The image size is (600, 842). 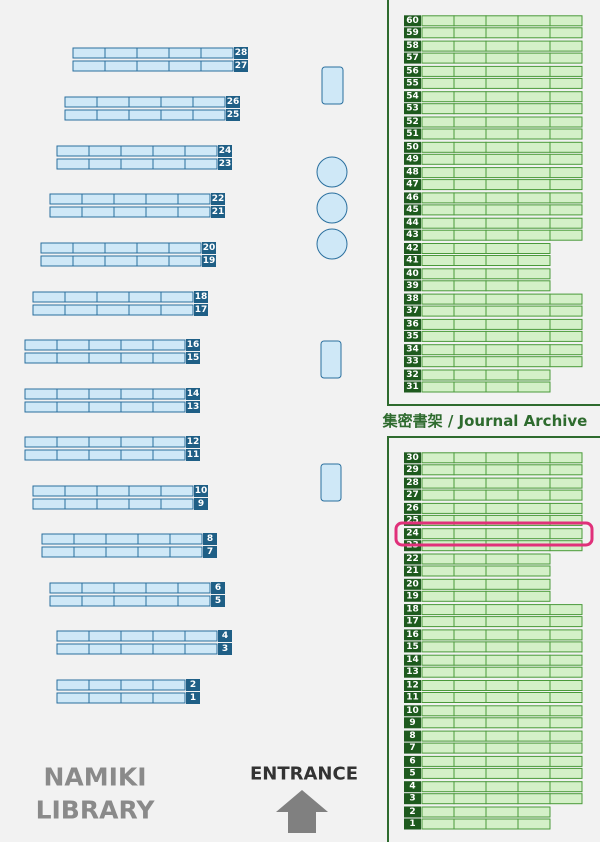 I want to click on shelf-number: 19, so click(x=209, y=261).